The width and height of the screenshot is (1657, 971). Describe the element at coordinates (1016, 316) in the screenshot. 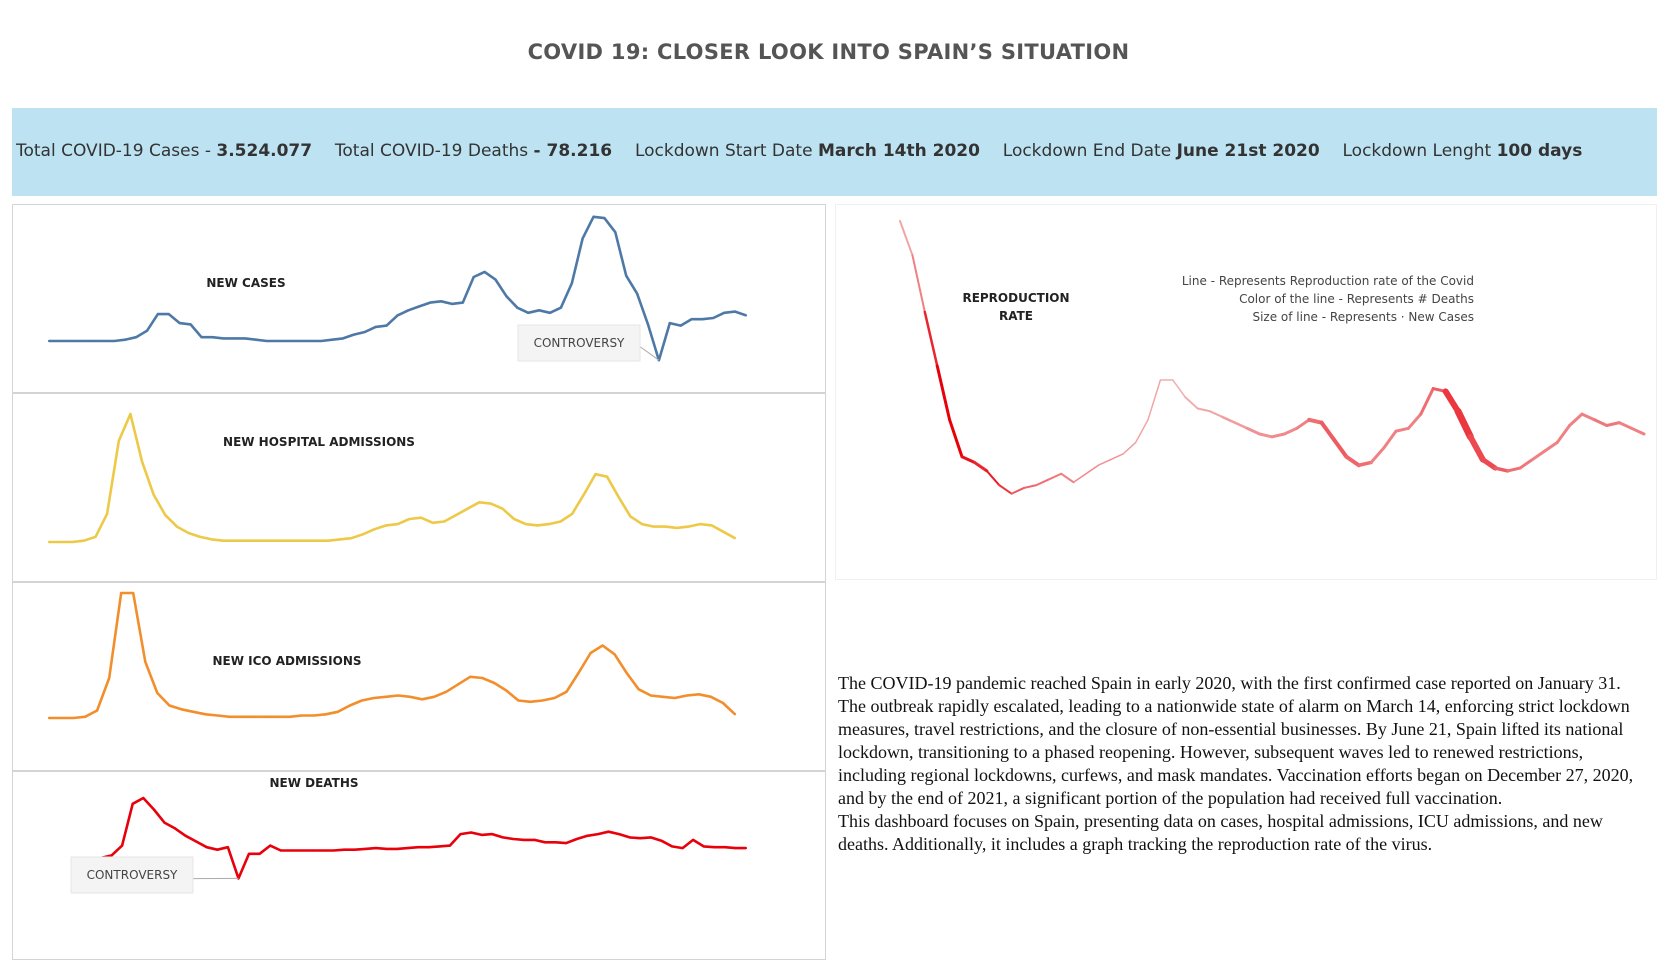

I see `reproduction-rate-title-line-2: RATE` at that location.